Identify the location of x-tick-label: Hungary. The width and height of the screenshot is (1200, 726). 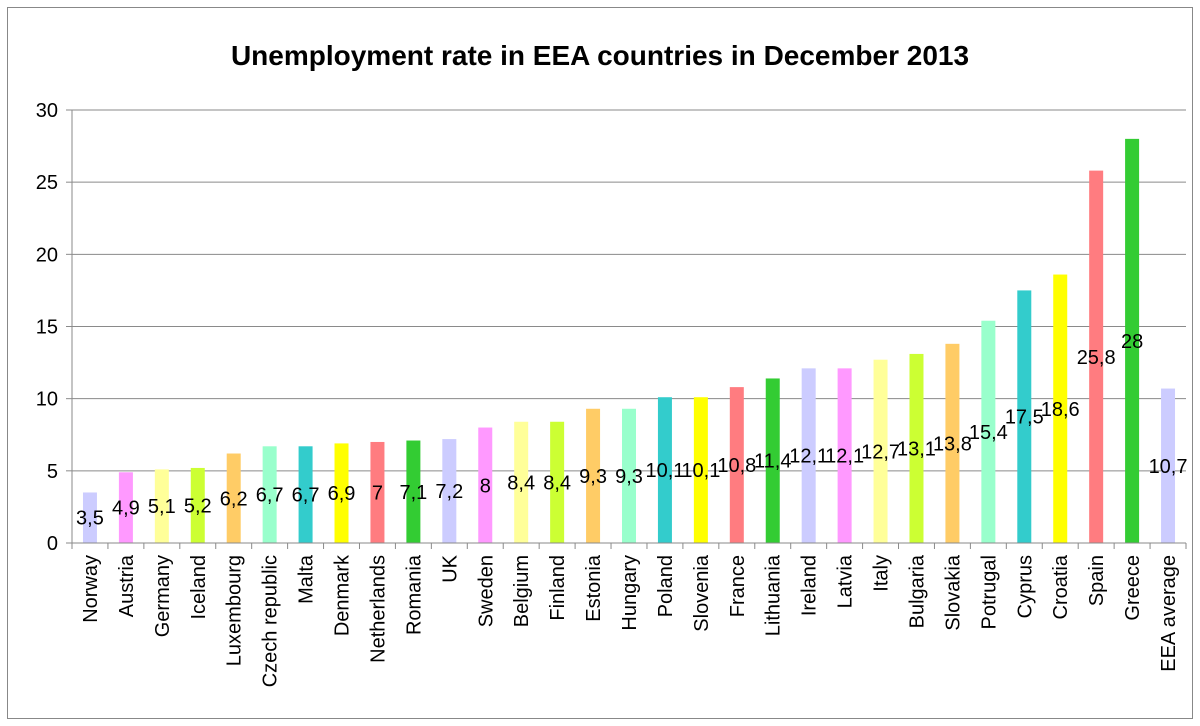
(630, 593).